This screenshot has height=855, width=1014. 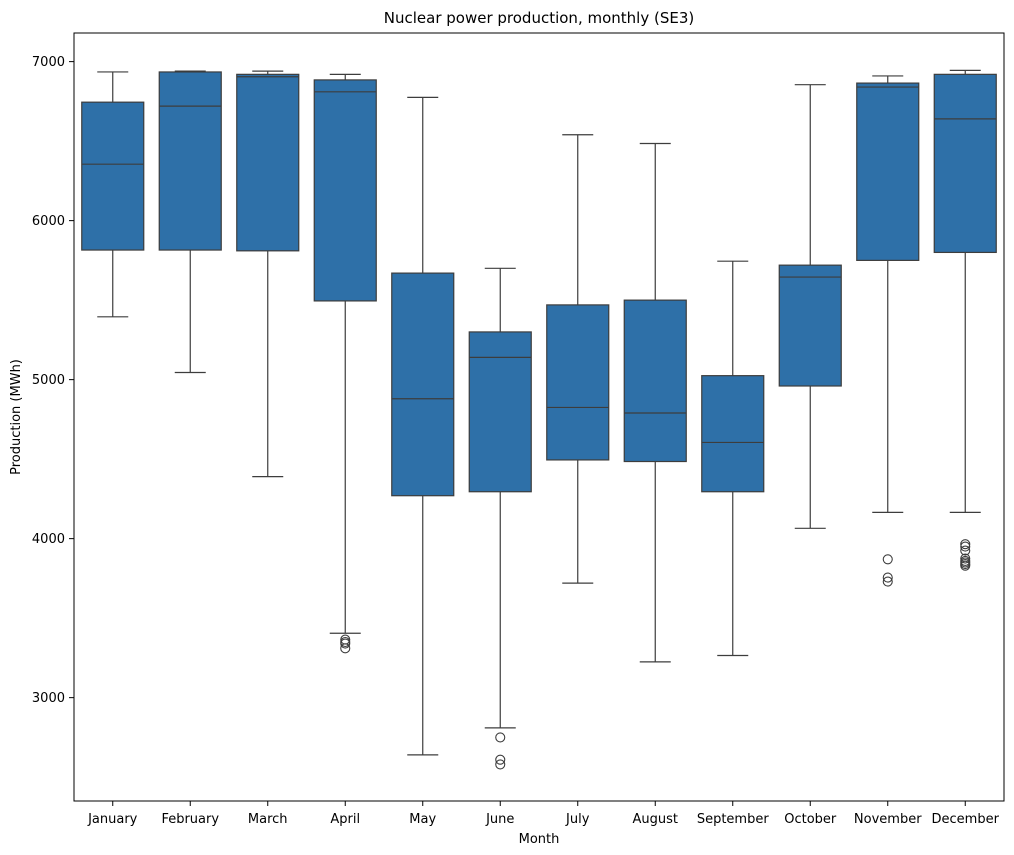 I want to click on box-group-july, so click(x=578, y=359).